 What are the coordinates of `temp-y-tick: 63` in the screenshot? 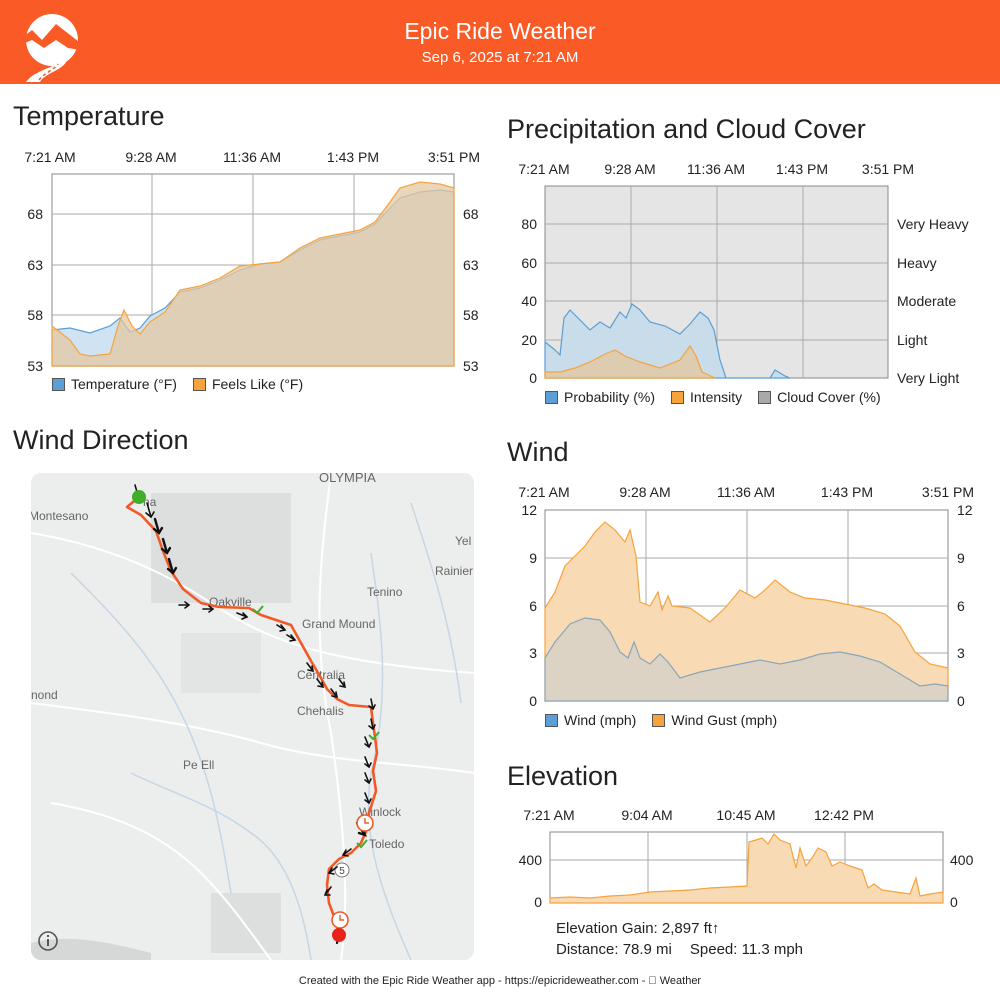 It's located at (35, 265).